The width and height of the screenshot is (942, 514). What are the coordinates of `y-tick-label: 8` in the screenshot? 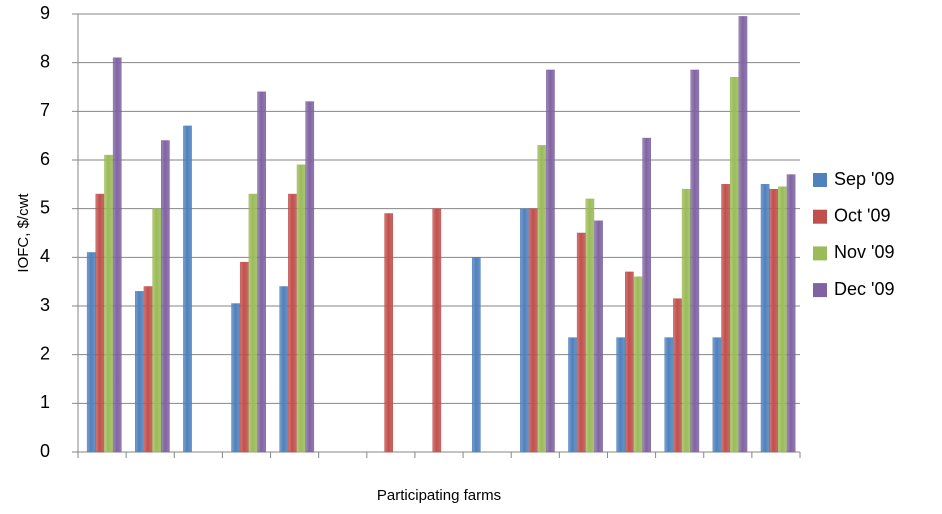 It's located at (45, 61).